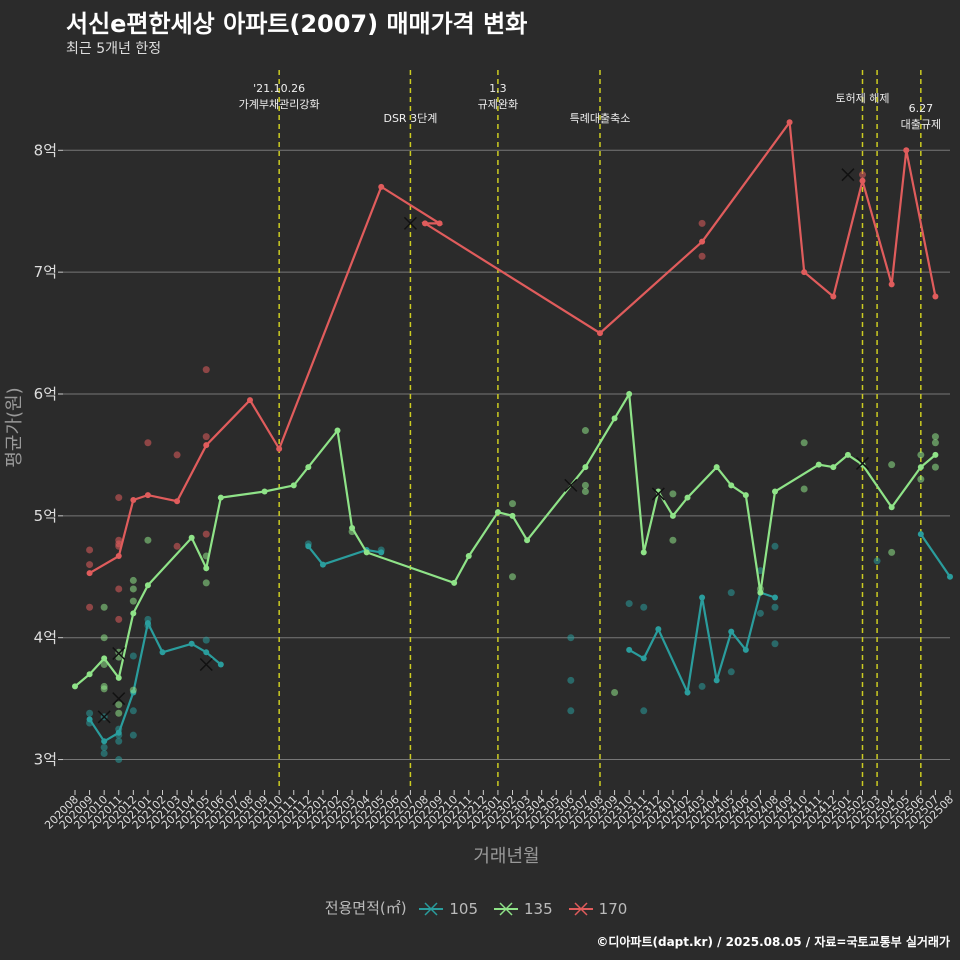 This screenshot has width=960, height=960. Describe the element at coordinates (410, 118) in the screenshot. I see `event-label: DSR 3단계` at that location.